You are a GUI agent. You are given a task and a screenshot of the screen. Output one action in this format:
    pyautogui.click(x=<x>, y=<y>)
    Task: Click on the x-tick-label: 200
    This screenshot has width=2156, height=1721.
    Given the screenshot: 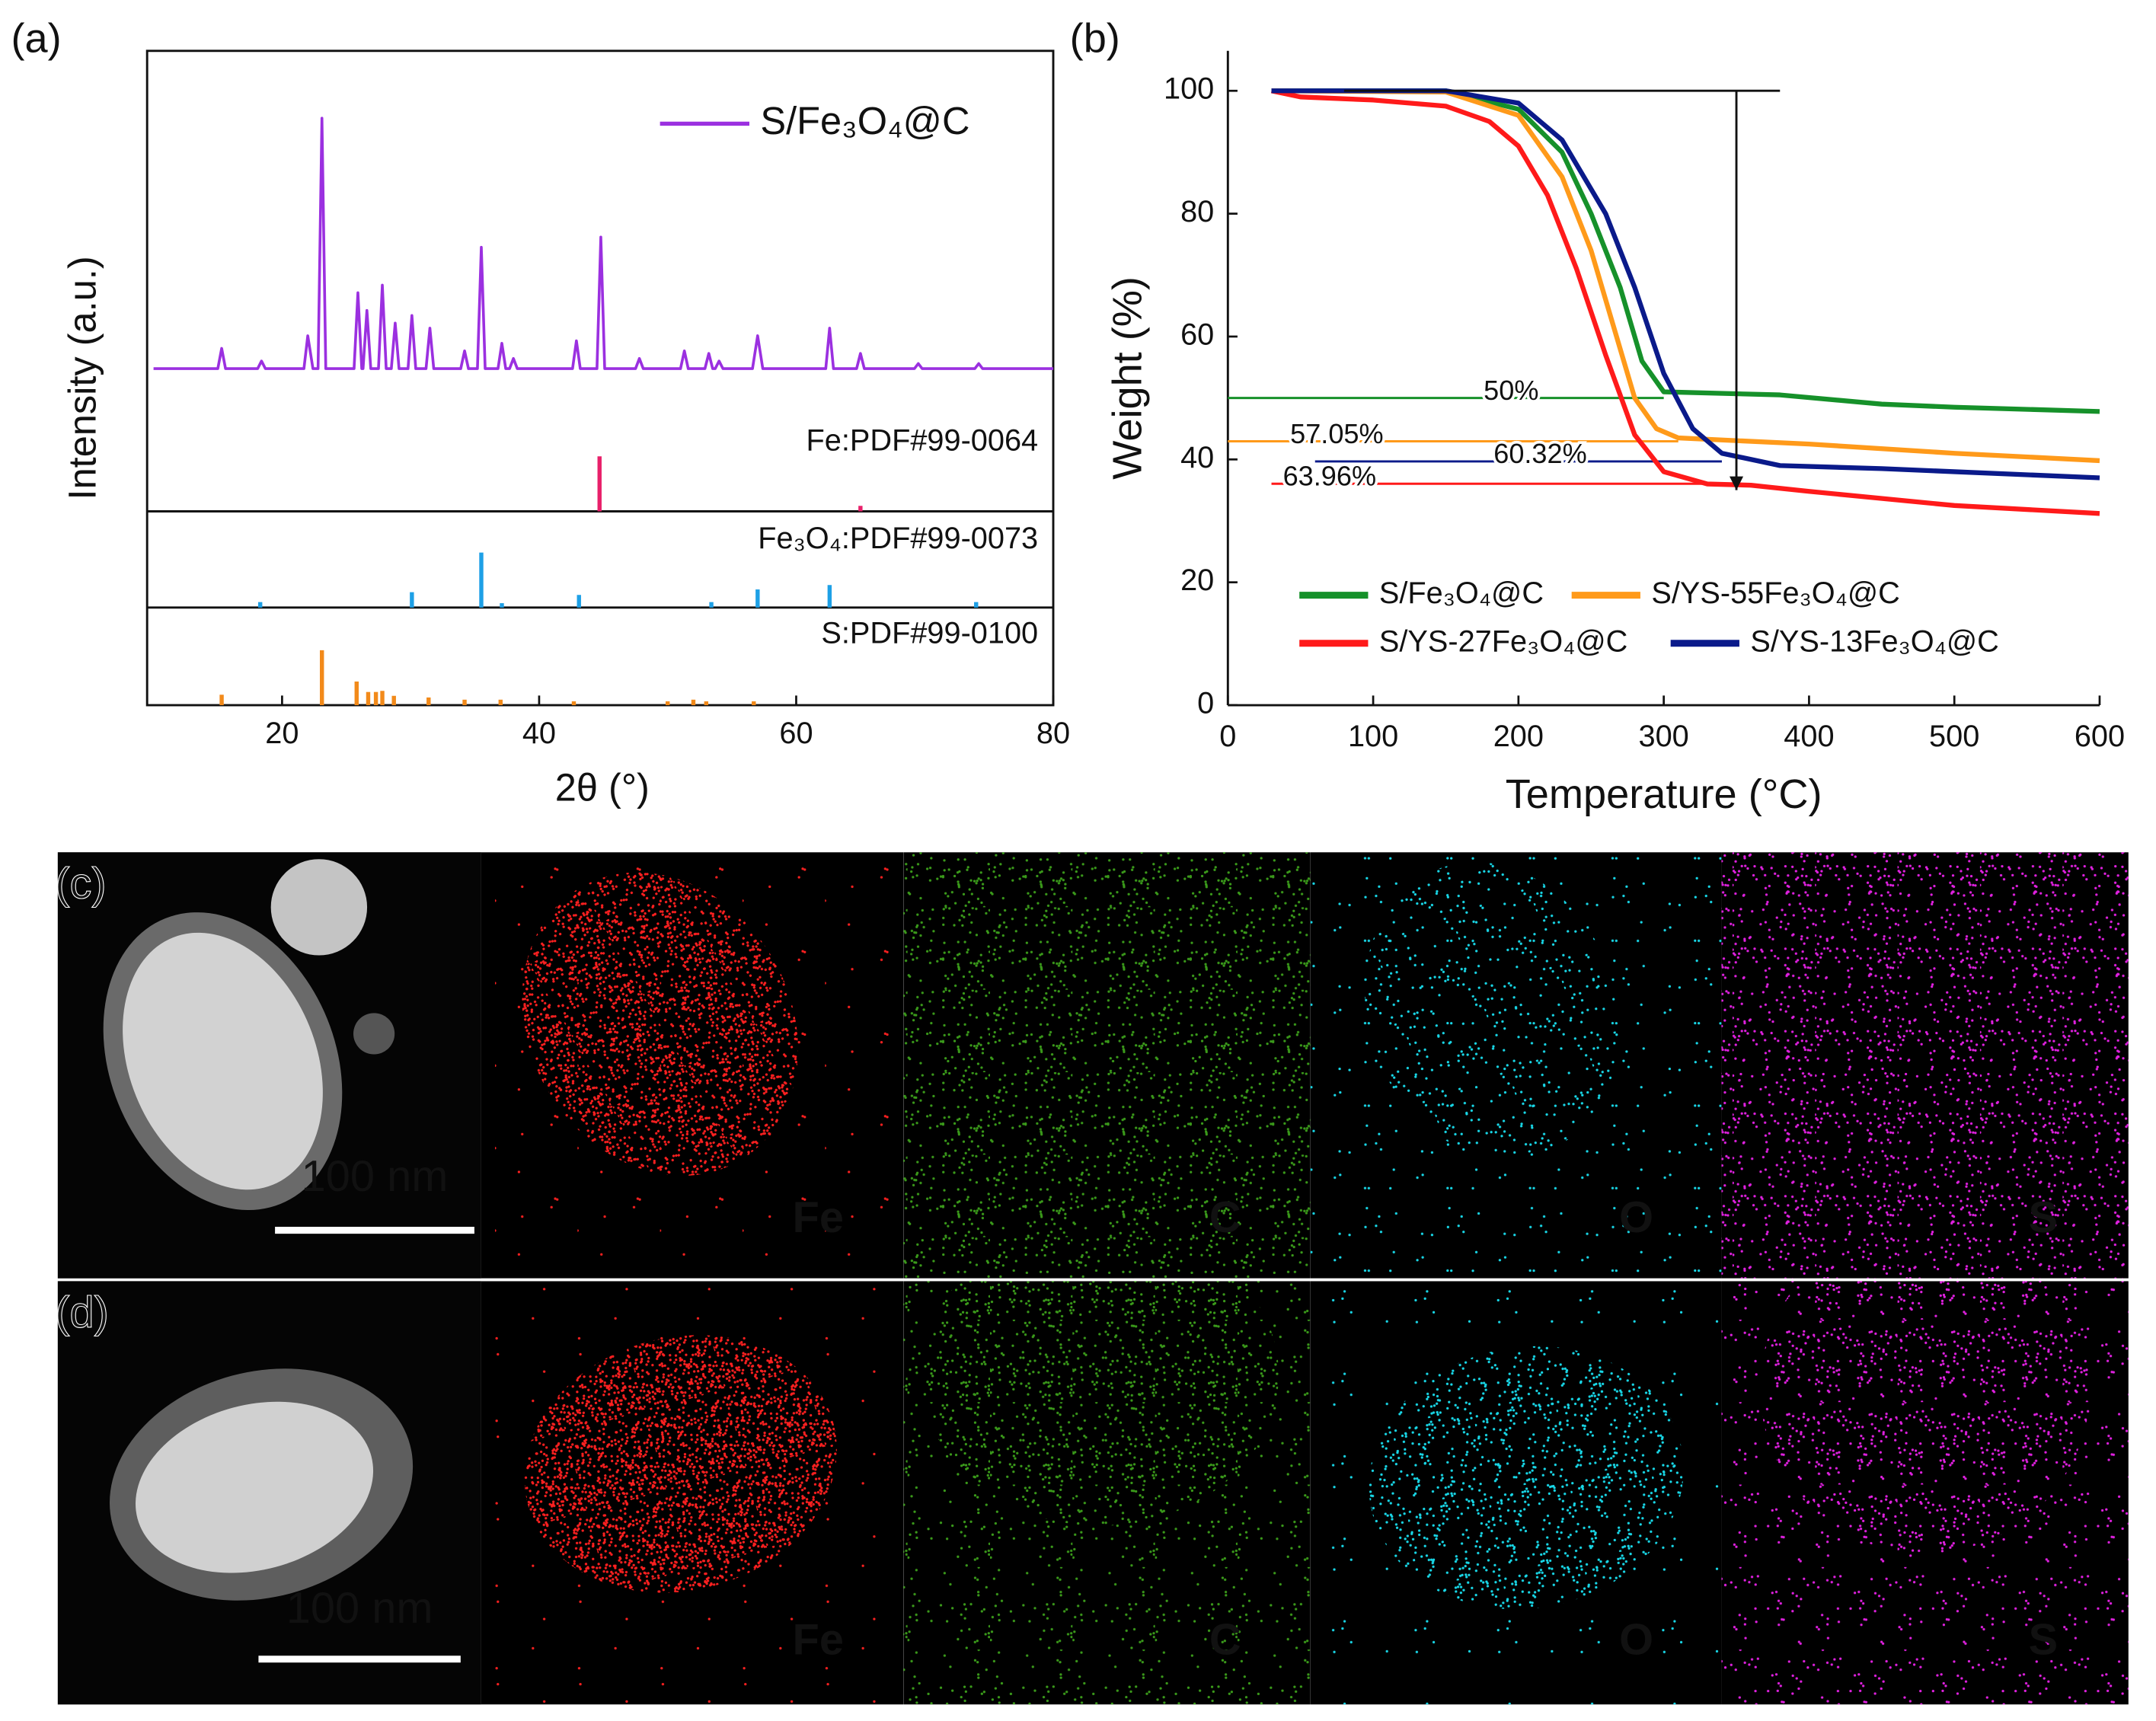 What is the action you would take?
    pyautogui.click(x=1518, y=736)
    